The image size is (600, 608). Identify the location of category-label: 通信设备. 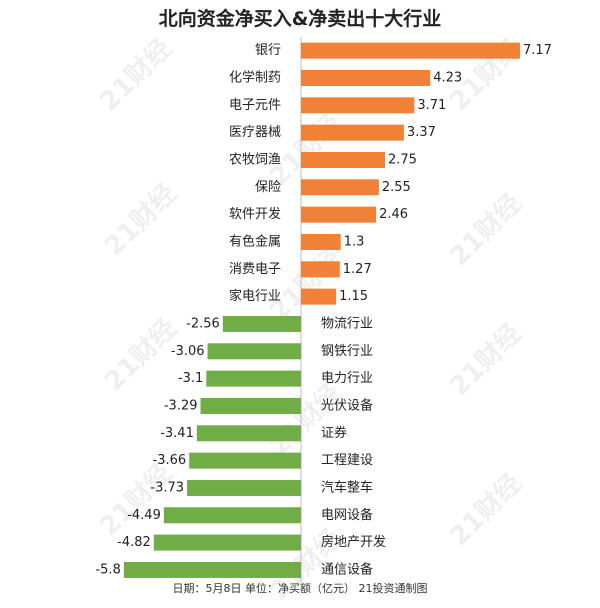
(347, 569).